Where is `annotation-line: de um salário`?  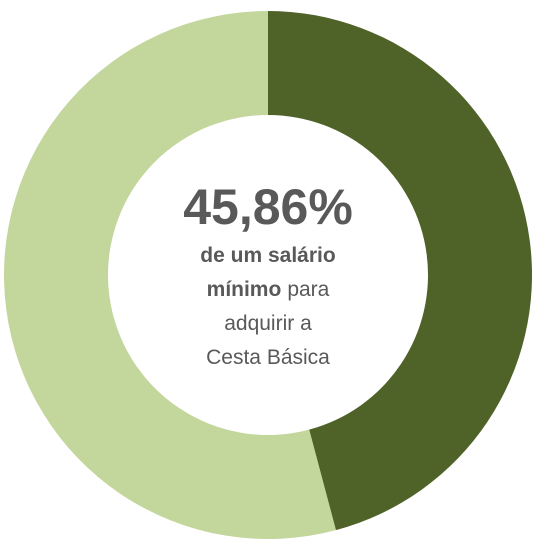
annotation-line: de um salário is located at coordinates (267, 255).